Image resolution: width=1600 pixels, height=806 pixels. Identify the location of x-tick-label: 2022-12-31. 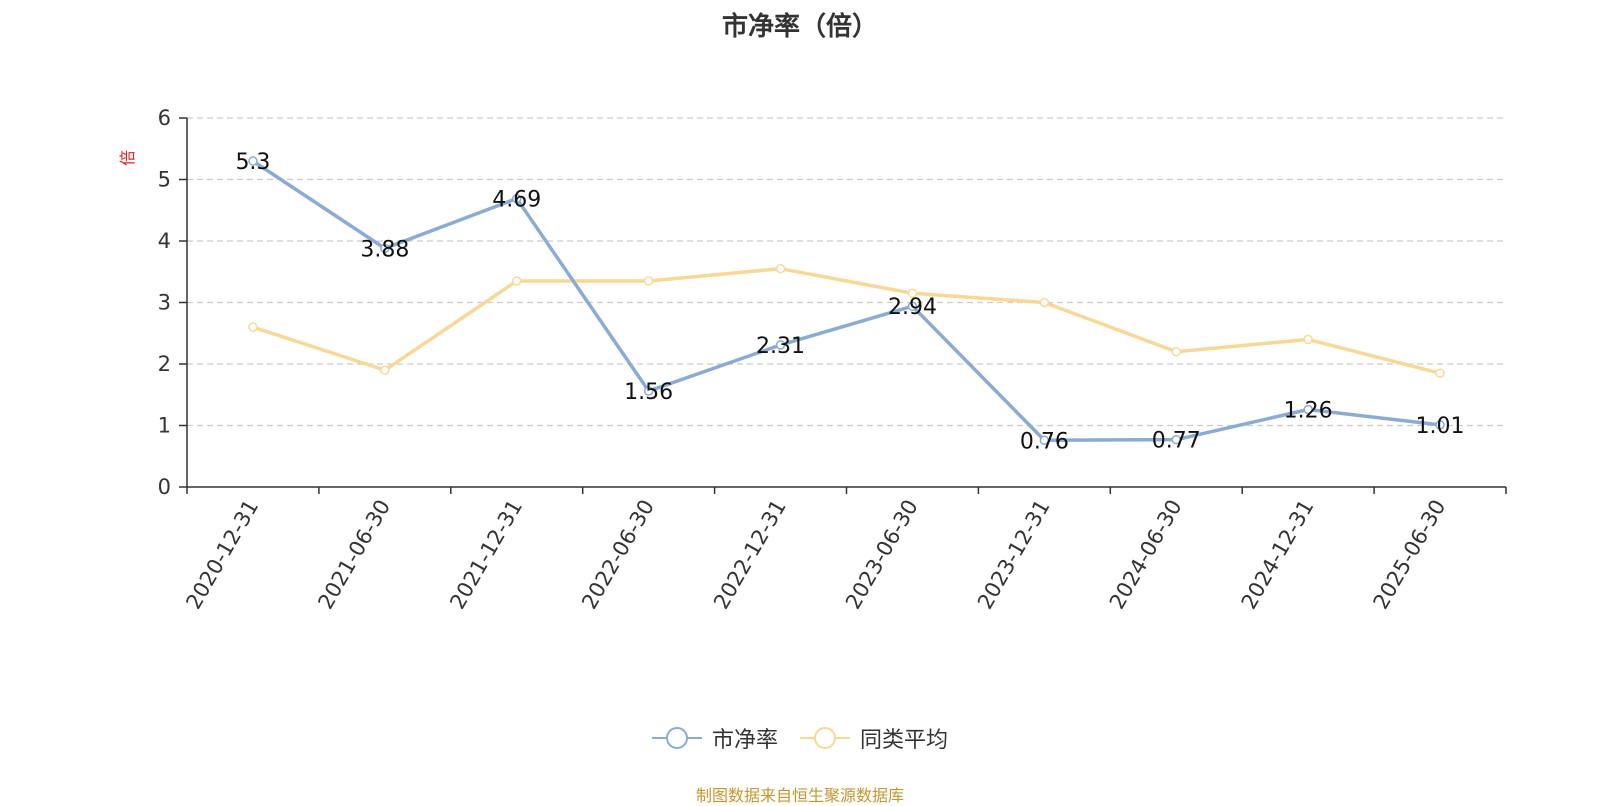
(750, 555).